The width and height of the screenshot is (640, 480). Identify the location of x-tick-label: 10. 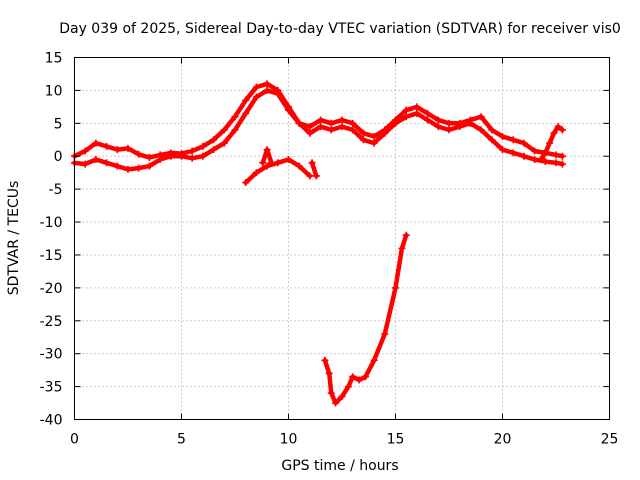
(289, 440).